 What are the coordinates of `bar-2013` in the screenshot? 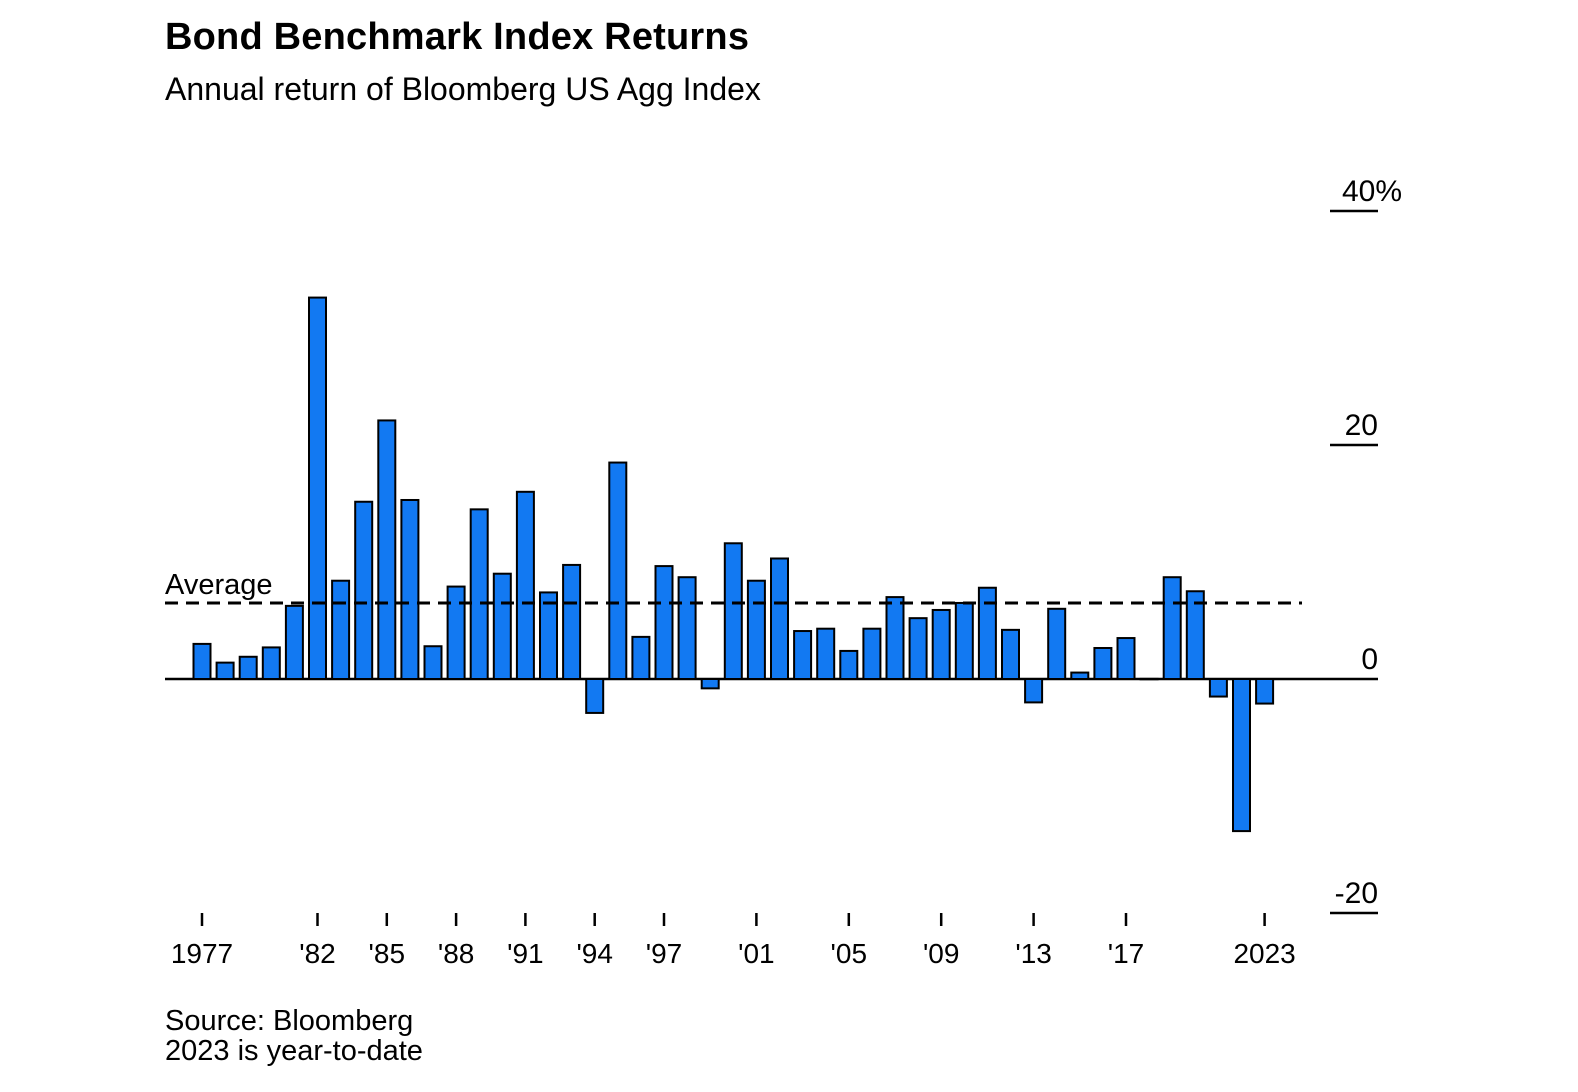 It's located at (1034, 691).